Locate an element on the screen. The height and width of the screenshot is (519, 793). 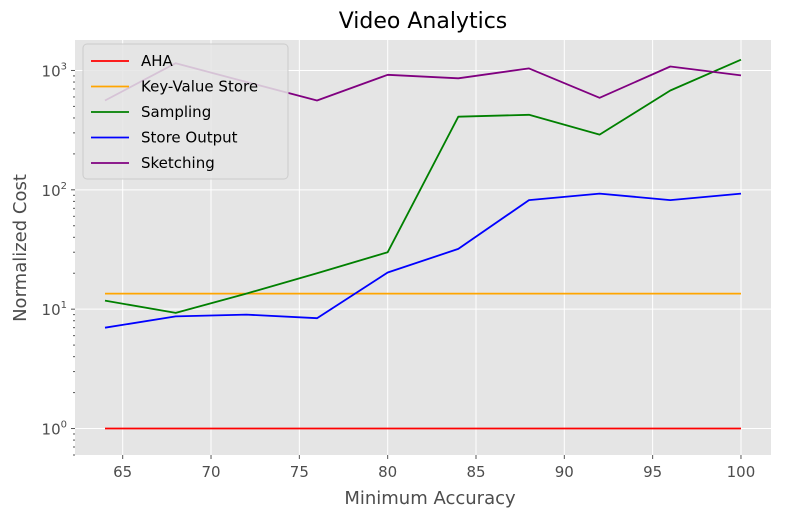
legend-label-sampling: Sampling is located at coordinates (176, 112).